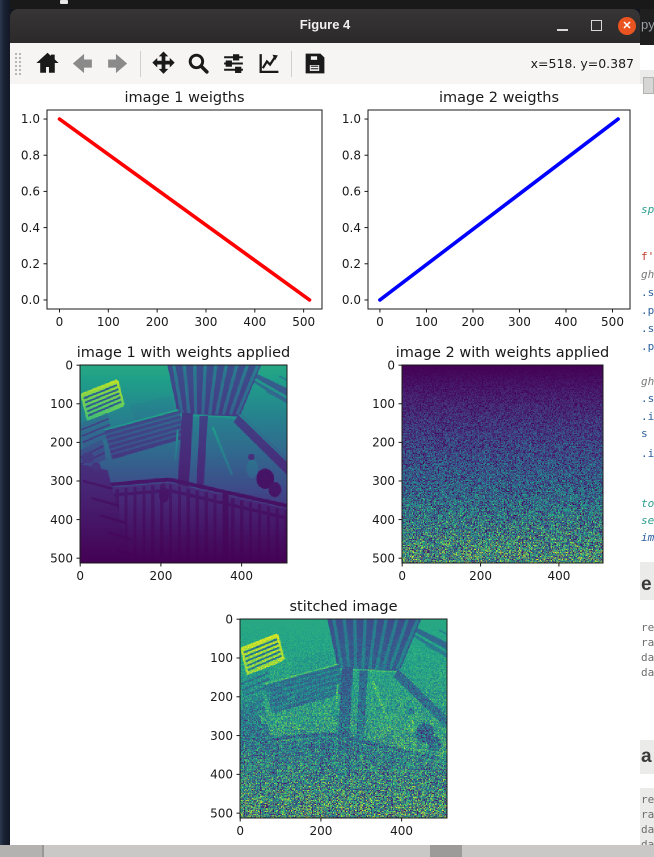  Describe the element at coordinates (647, 829) in the screenshot. I see `editor-code-fragment: da` at that location.